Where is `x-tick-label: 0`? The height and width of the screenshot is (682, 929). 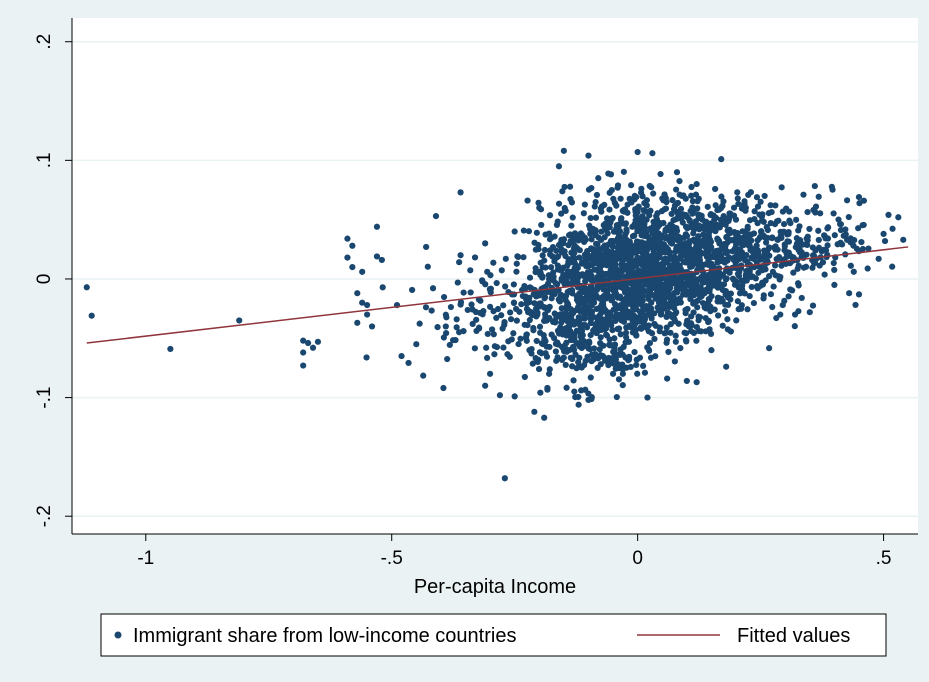 x-tick-label: 0 is located at coordinates (637, 558).